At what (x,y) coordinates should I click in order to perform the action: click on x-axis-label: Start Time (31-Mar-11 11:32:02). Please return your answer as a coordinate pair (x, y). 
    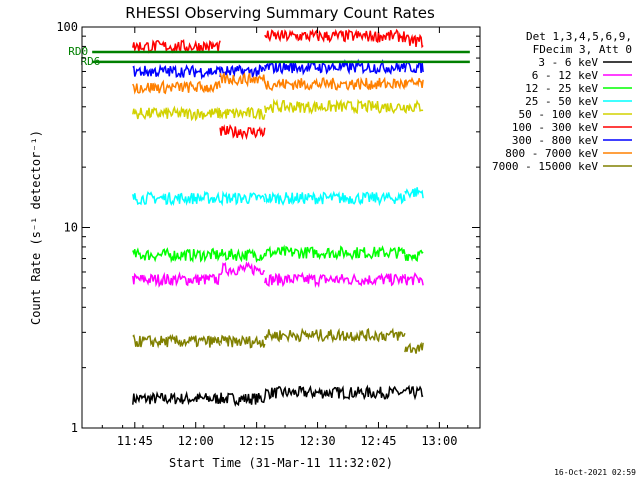
    Looking at the image, I should click on (281, 463).